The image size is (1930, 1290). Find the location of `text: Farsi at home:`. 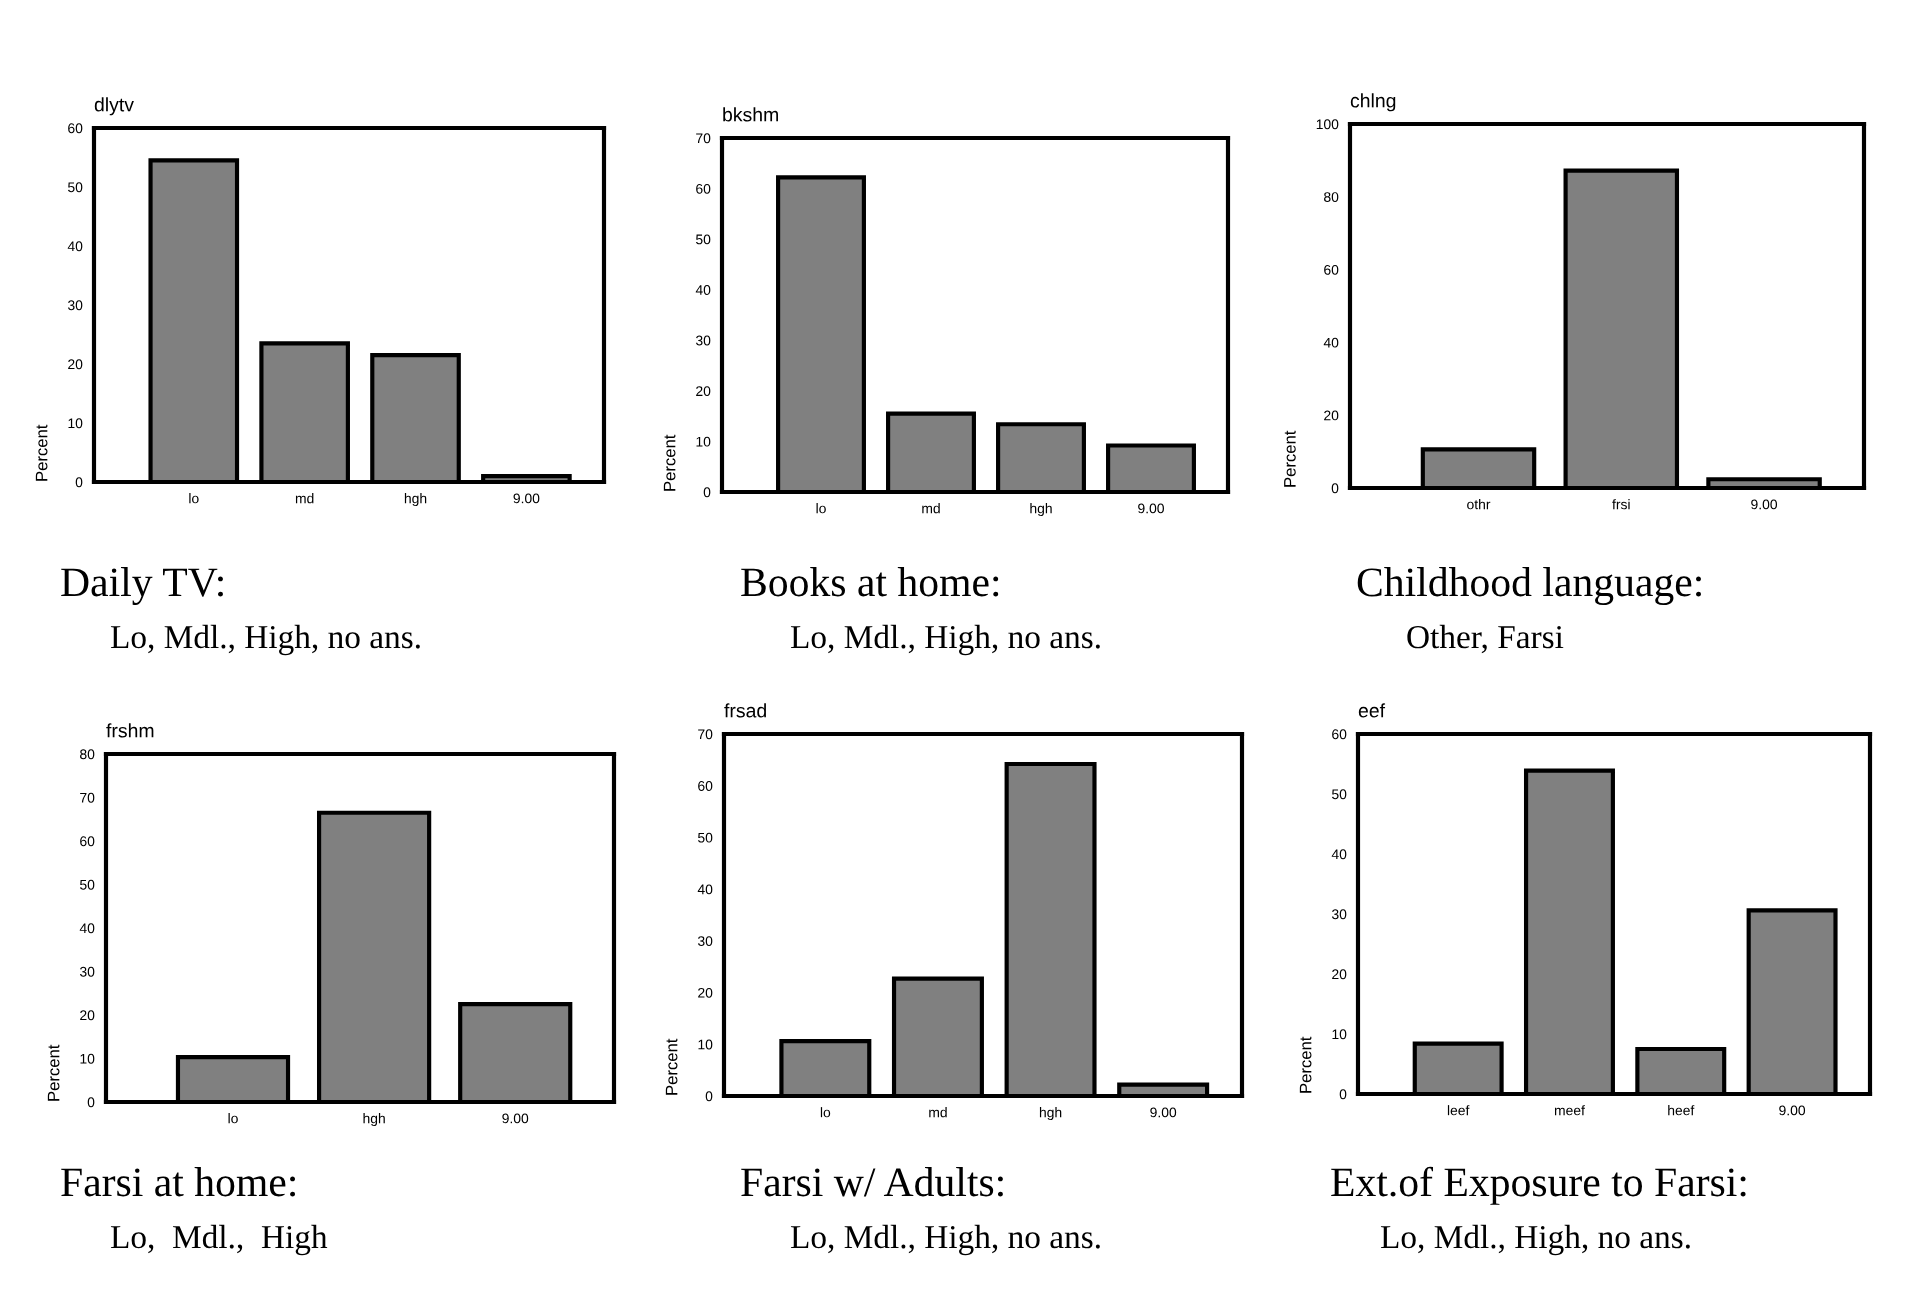

text: Farsi at home: is located at coordinates (178, 1182).